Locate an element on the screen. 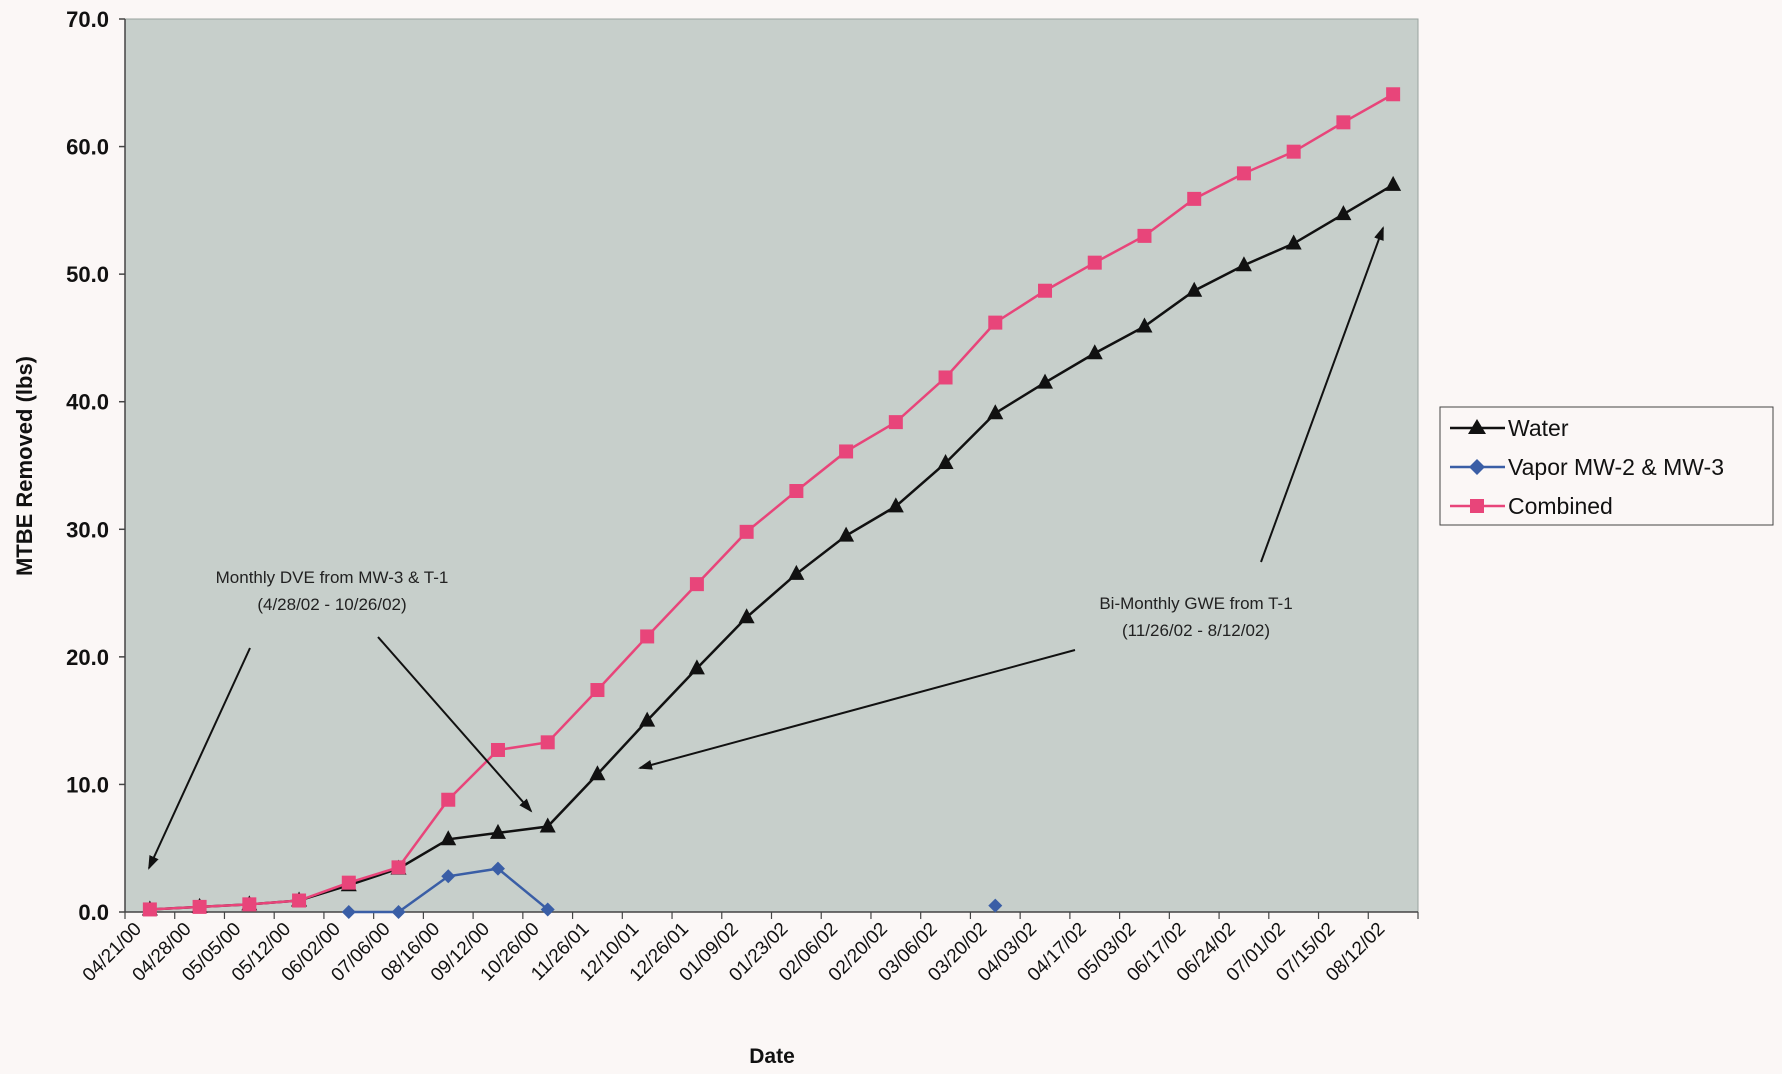 This screenshot has height=1074, width=1782. annotation-dve-line2: (4/28/02 - 10/26/02) is located at coordinates (331, 604).